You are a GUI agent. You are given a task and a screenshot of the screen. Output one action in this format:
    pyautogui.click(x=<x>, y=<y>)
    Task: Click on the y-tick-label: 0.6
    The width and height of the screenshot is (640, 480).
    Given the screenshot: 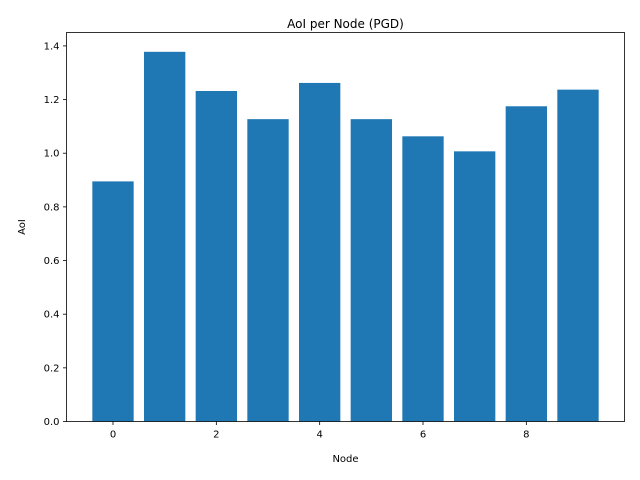 What is the action you would take?
    pyautogui.click(x=52, y=261)
    